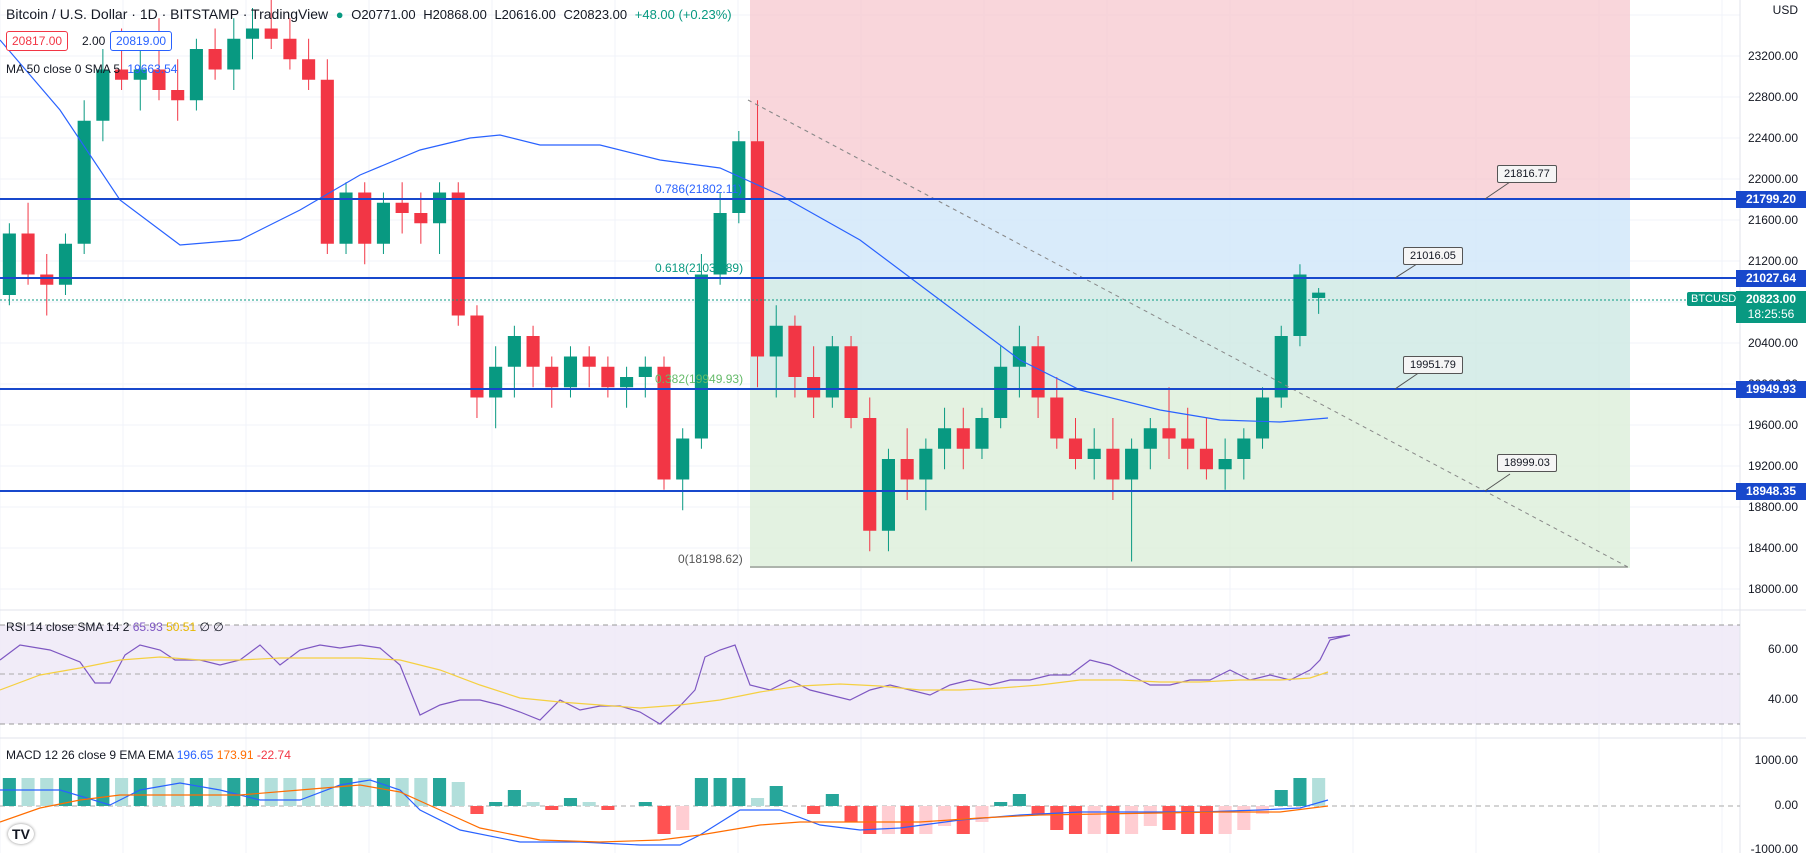 The height and width of the screenshot is (856, 1806). I want to click on tradingview-logo-icon: TV, so click(21, 834).